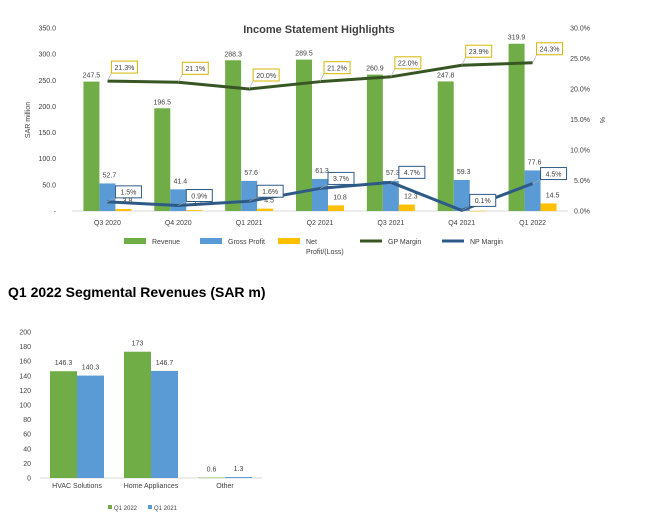 This screenshot has height=530, width=666. Describe the element at coordinates (29, 479) in the screenshot. I see `y-tick-label: 0` at that location.